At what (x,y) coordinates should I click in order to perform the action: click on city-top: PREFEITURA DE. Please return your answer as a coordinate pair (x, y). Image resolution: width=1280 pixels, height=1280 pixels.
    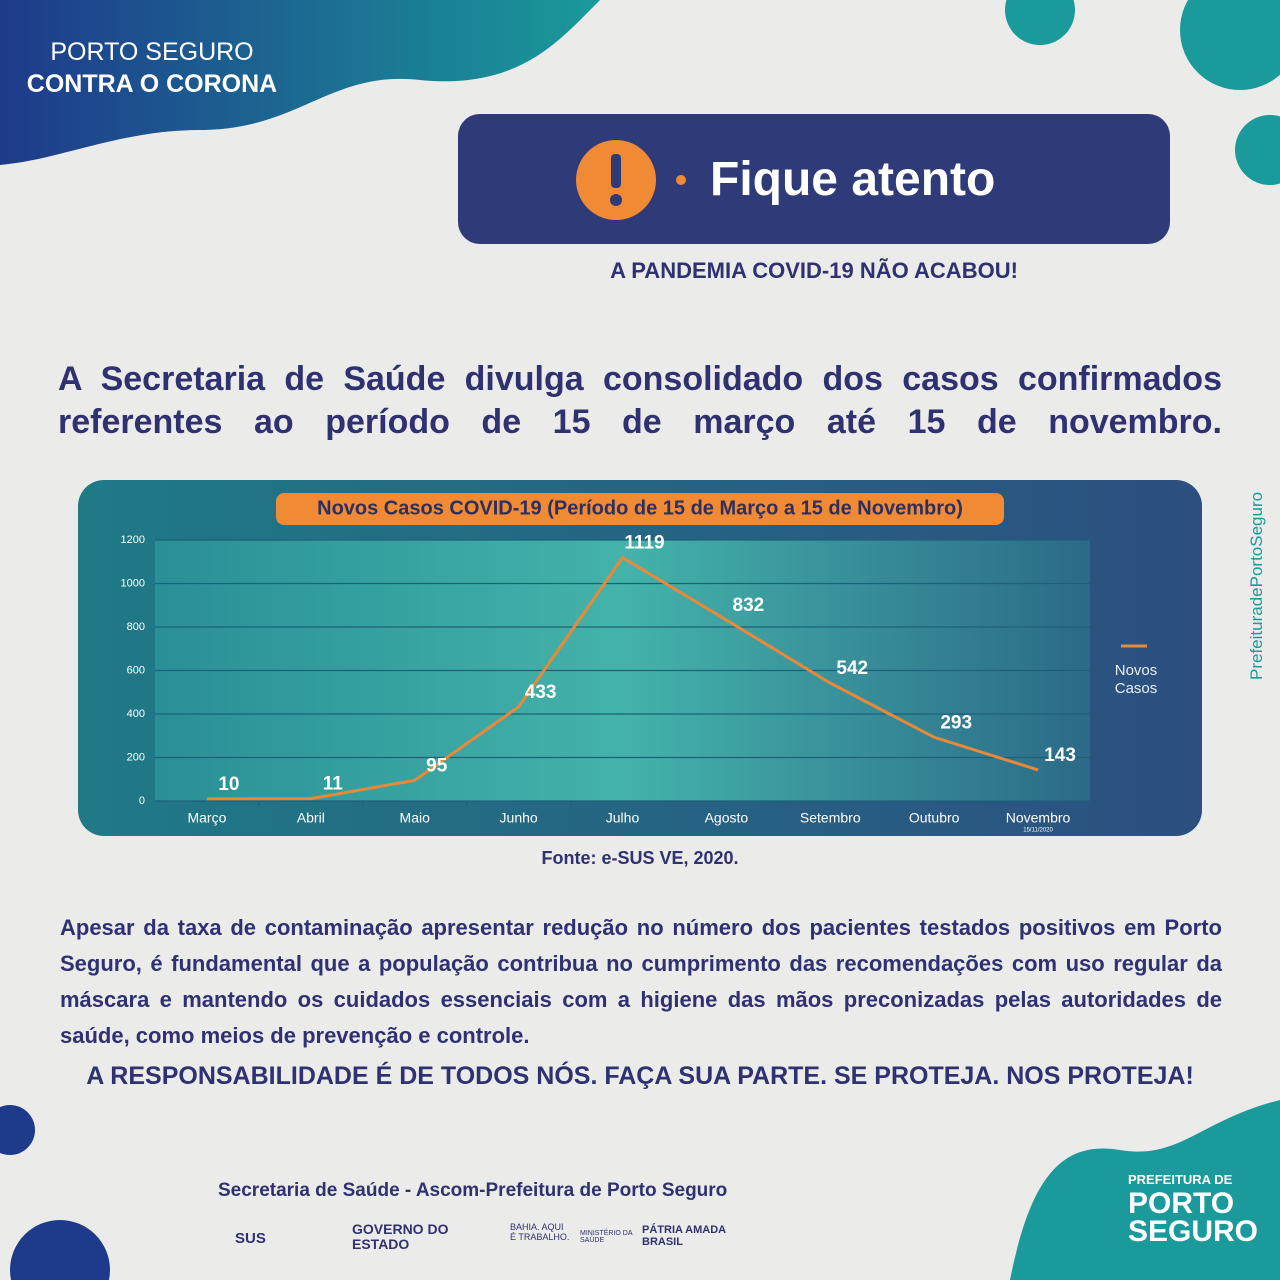
    Looking at the image, I should click on (1180, 1179).